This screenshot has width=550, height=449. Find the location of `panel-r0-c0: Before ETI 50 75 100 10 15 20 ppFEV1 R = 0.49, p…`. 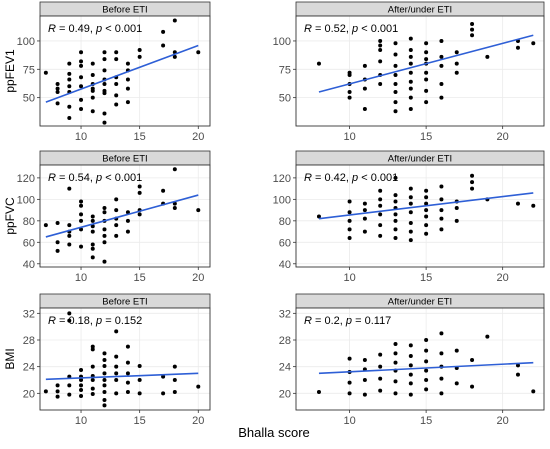

panel-r0-c0: Before ETI 50 75 100 10 15 20 ppFEV1 R = 0.49, p… is located at coordinates (107, 72).